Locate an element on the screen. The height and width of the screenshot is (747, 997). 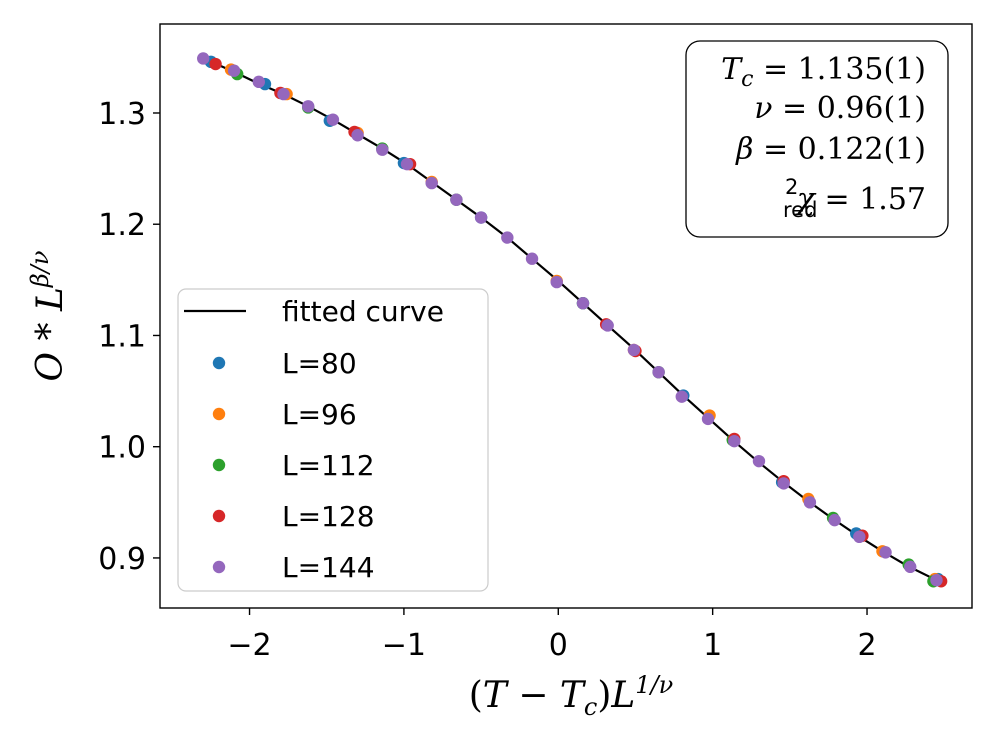
y-axis-title: O * Lβ/ν is located at coordinates (48, 316).